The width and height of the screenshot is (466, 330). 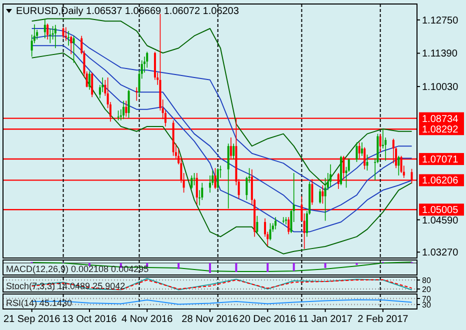 I want to click on ref-line-label: 1.05005, so click(x=440, y=210).